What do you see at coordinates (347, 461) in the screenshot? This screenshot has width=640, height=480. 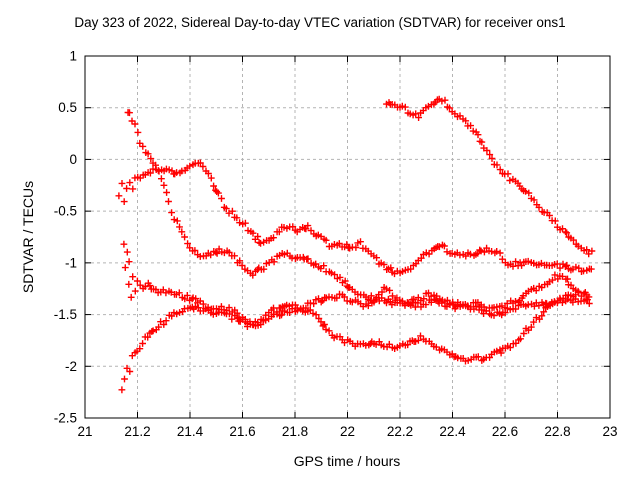 I see `x-axis-label: GPS time / hours` at bounding box center [347, 461].